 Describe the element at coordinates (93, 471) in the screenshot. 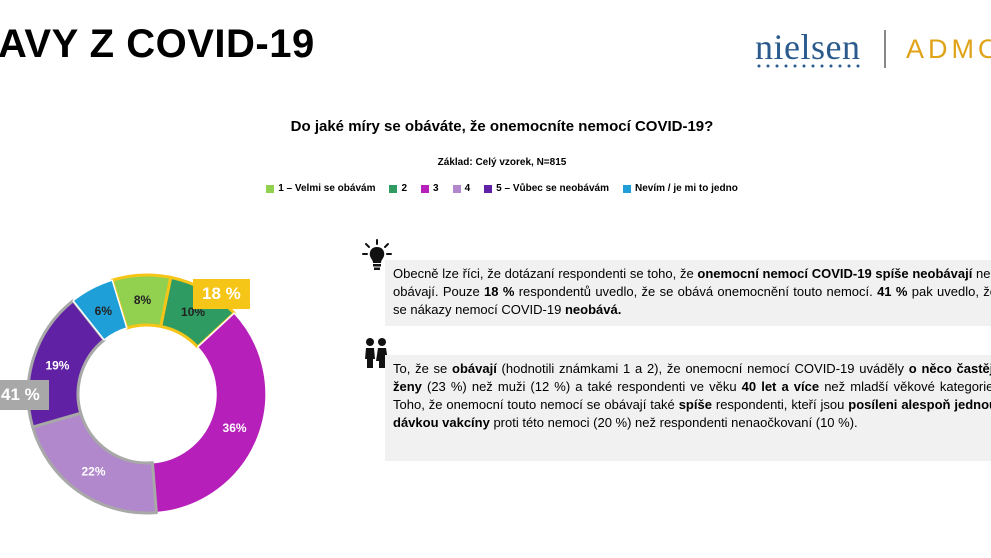

I see `slice-label: 22%` at that location.